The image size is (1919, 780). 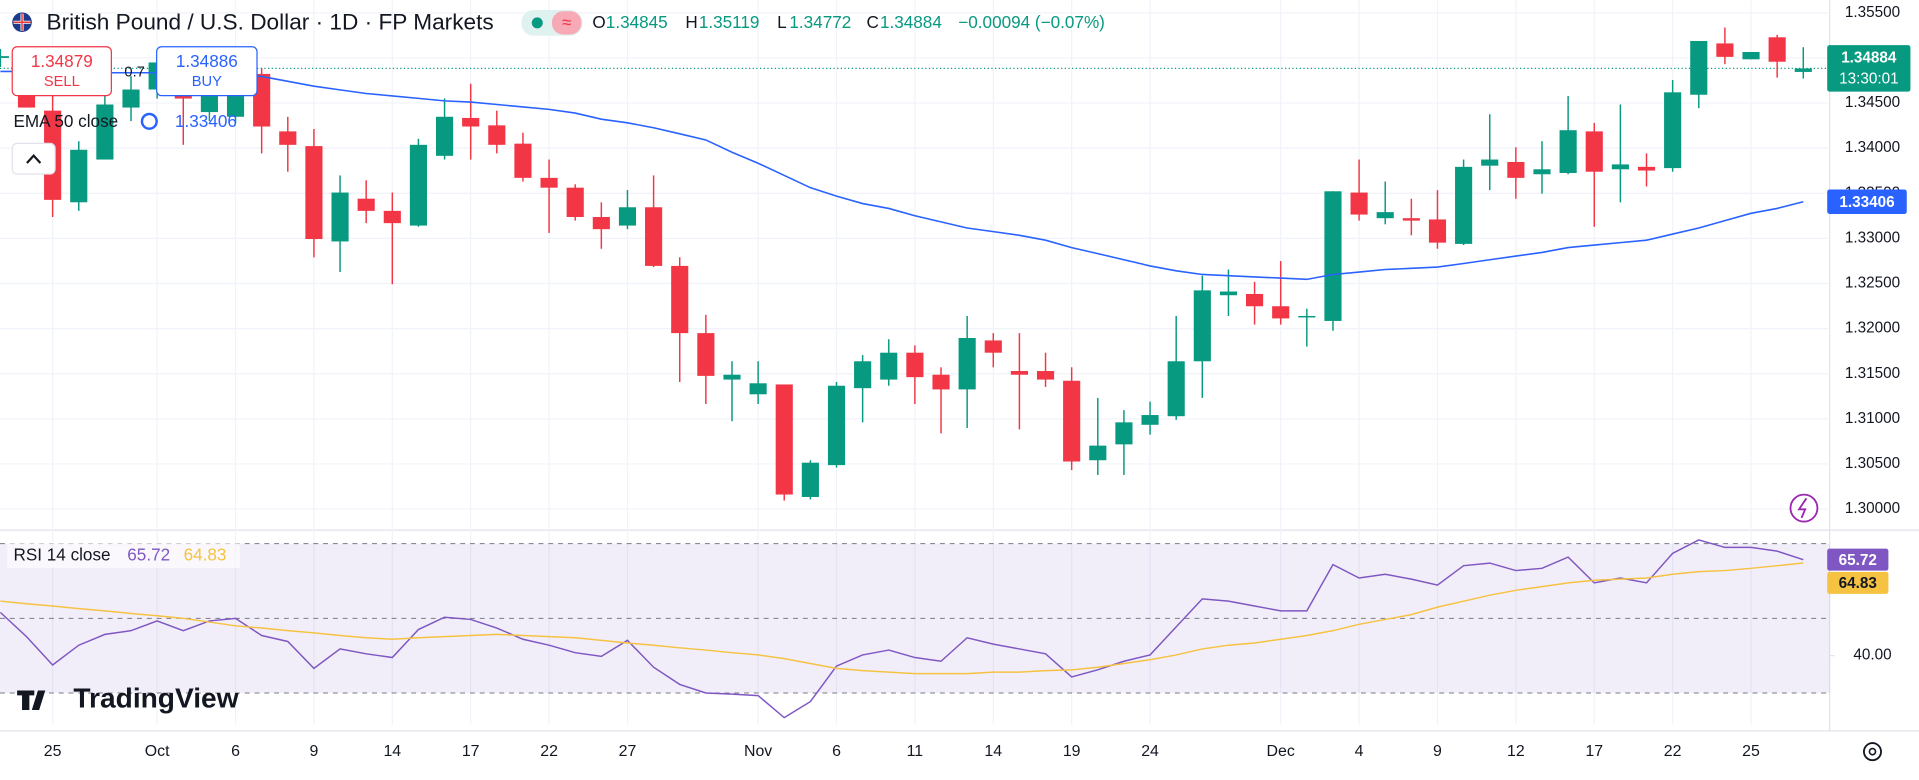 What do you see at coordinates (155, 698) in the screenshot?
I see `watermark: TradingView` at bounding box center [155, 698].